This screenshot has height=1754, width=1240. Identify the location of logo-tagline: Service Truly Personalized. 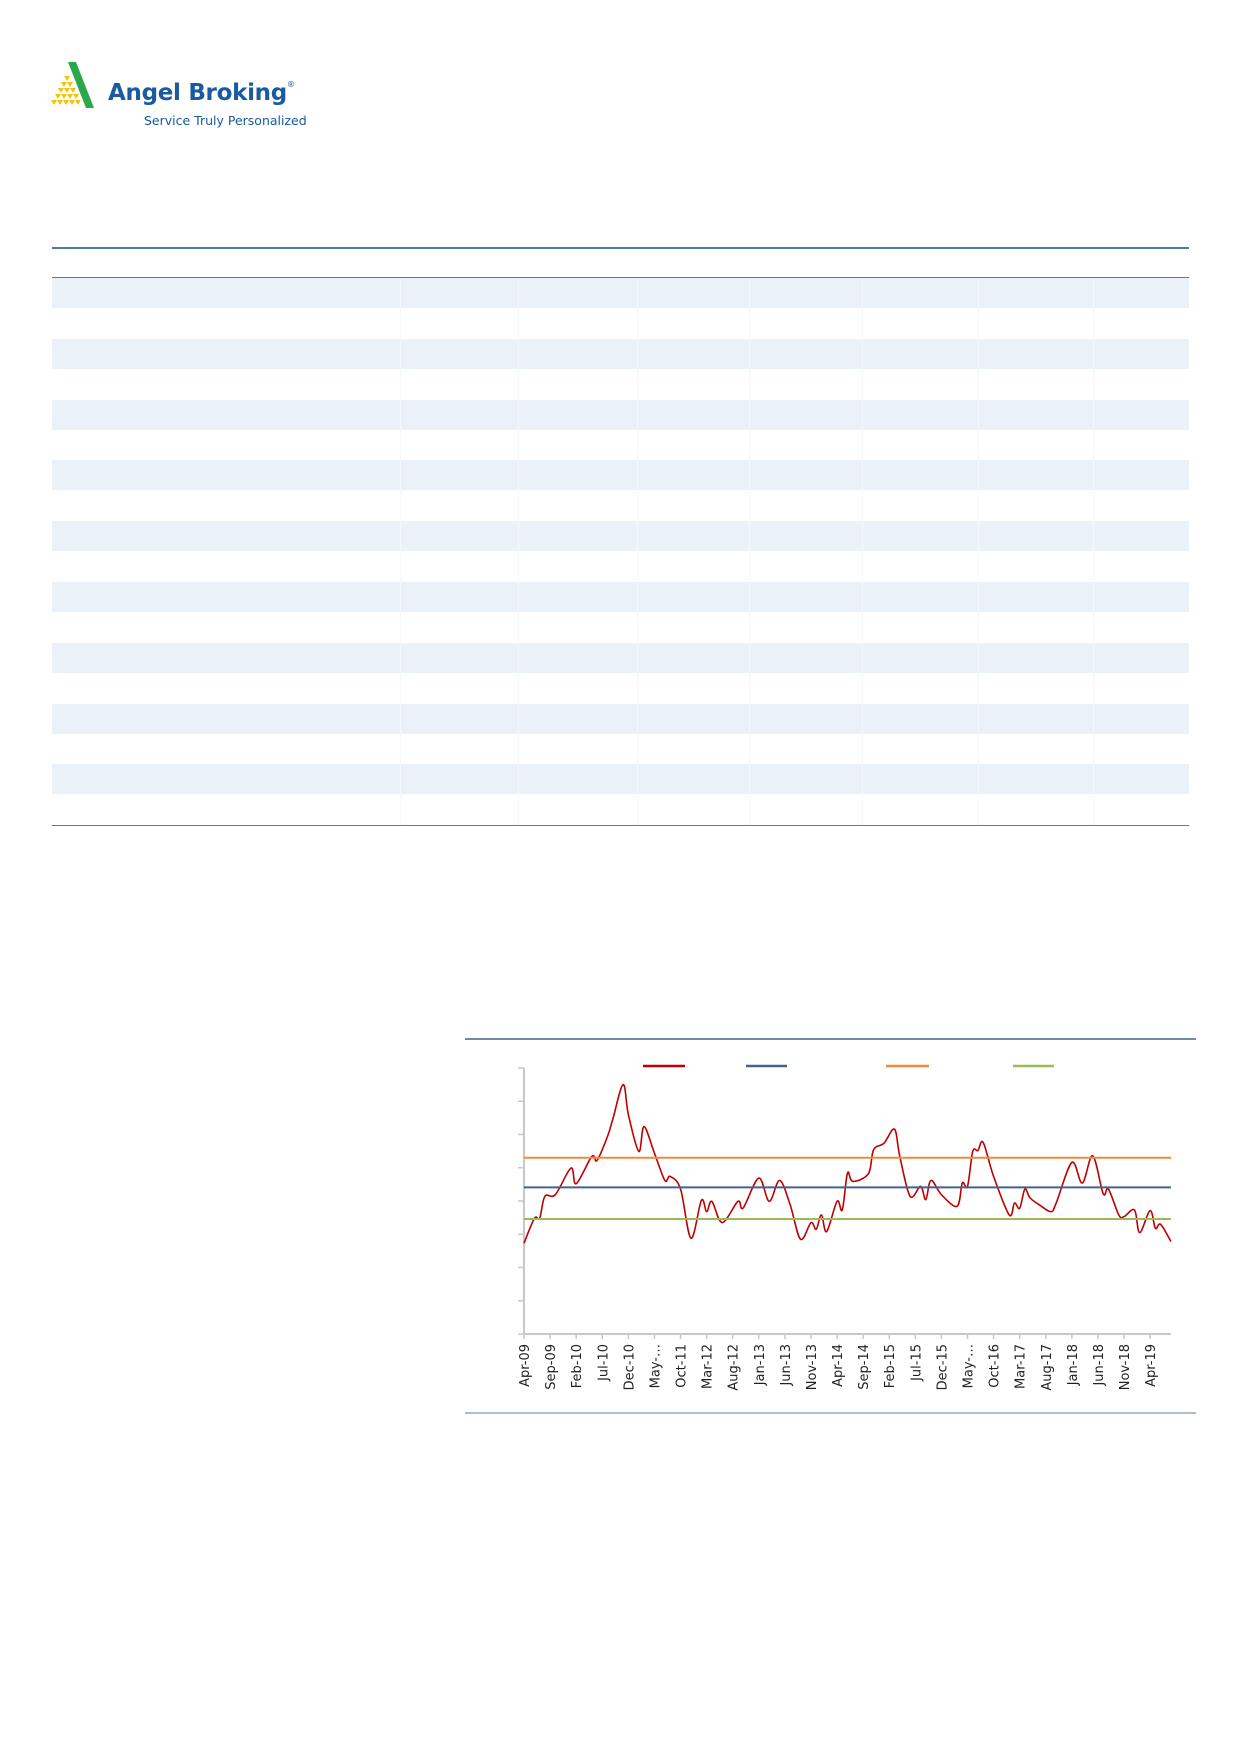
(225, 120).